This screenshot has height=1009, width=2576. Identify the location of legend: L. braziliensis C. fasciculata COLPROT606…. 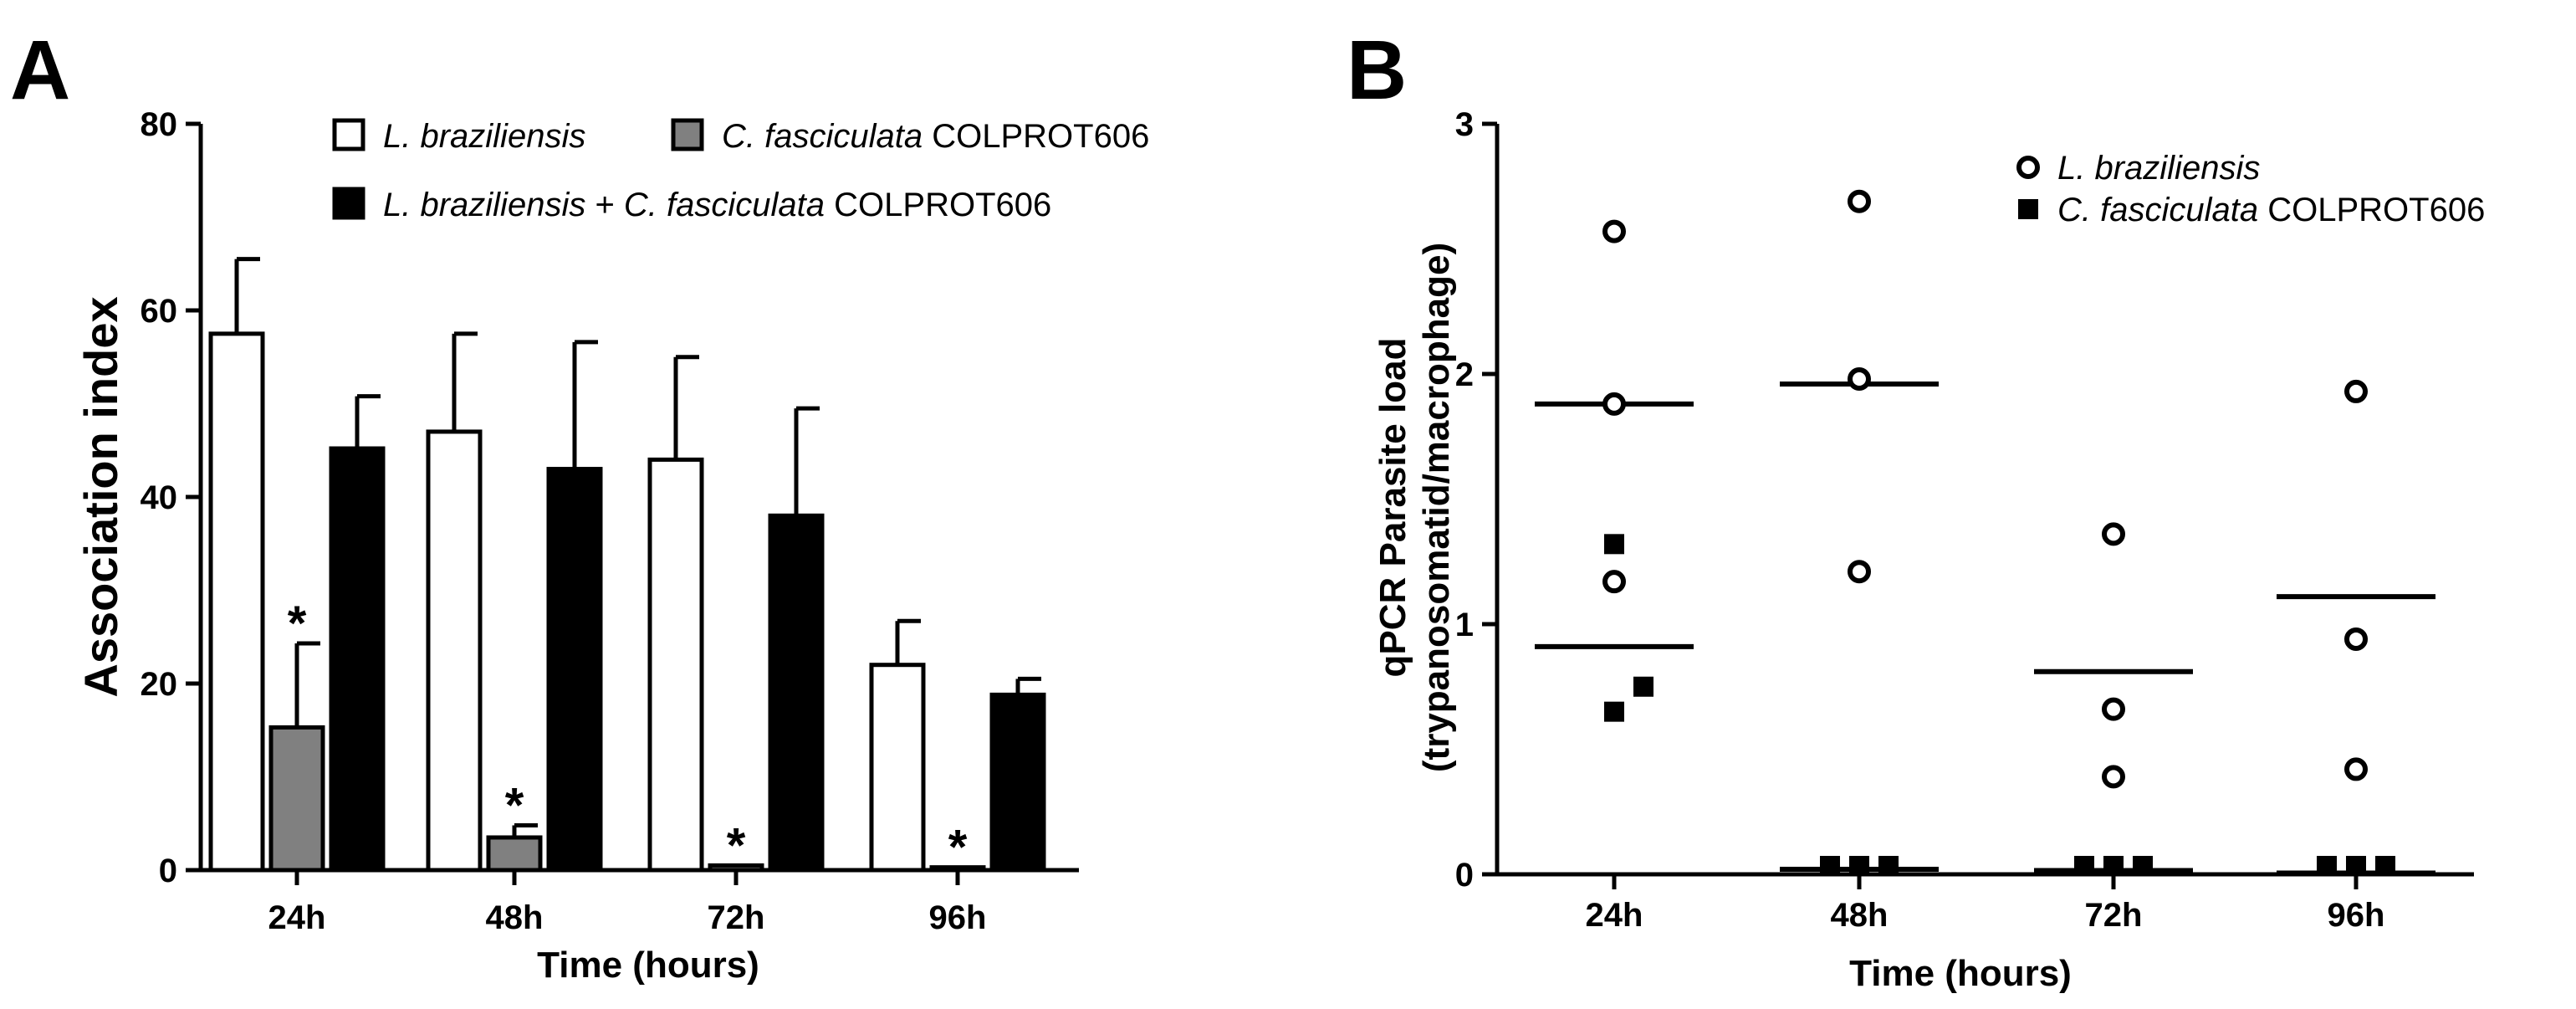
(740, 170).